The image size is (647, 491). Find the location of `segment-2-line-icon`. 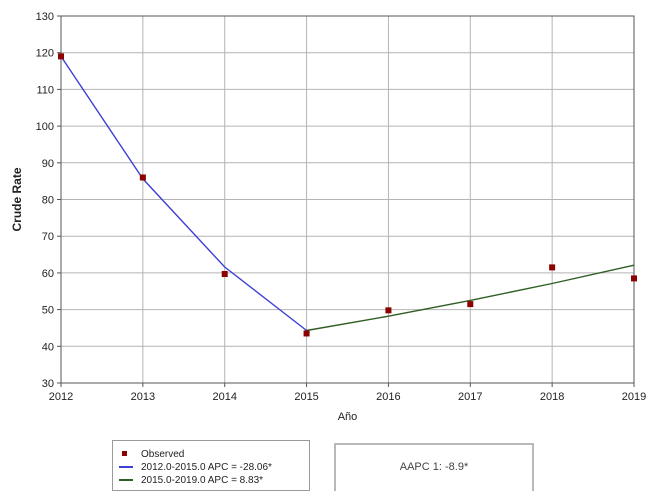

segment-2-line-icon is located at coordinates (126, 480).